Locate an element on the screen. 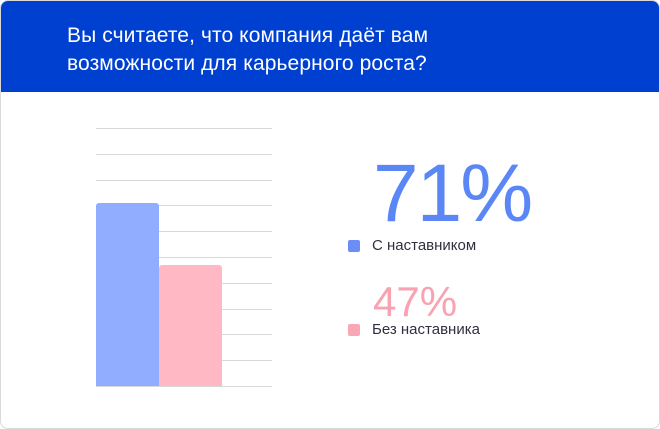 The image size is (660, 429). legend-item-with-mentor: С наставником is located at coordinates (412, 245).